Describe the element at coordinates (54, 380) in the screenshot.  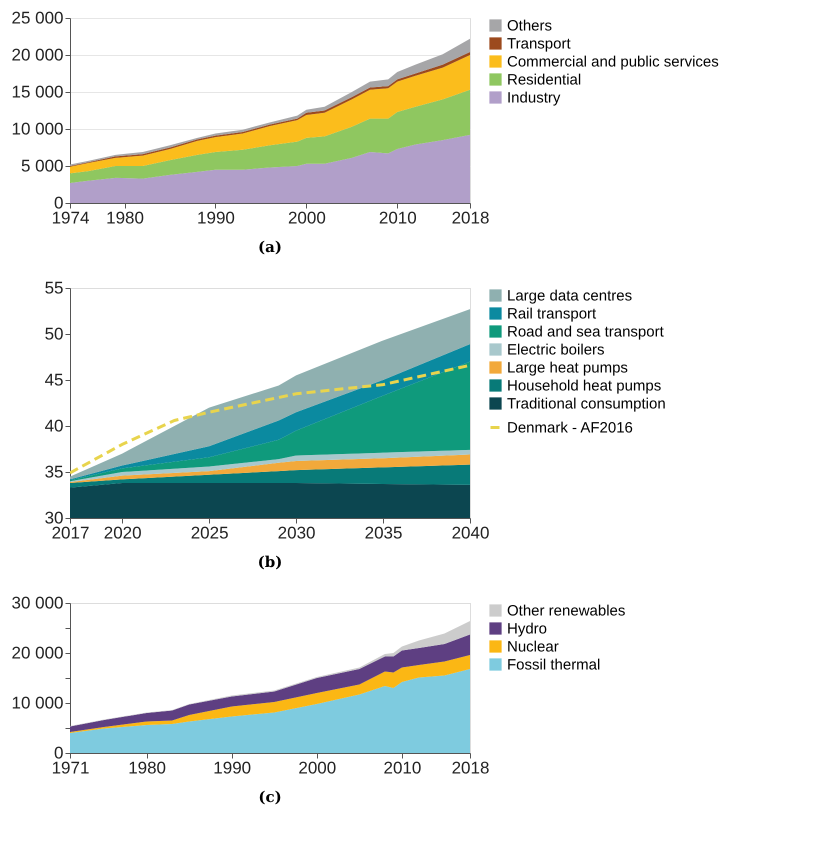
I see `y-tick-label: 45` at that location.